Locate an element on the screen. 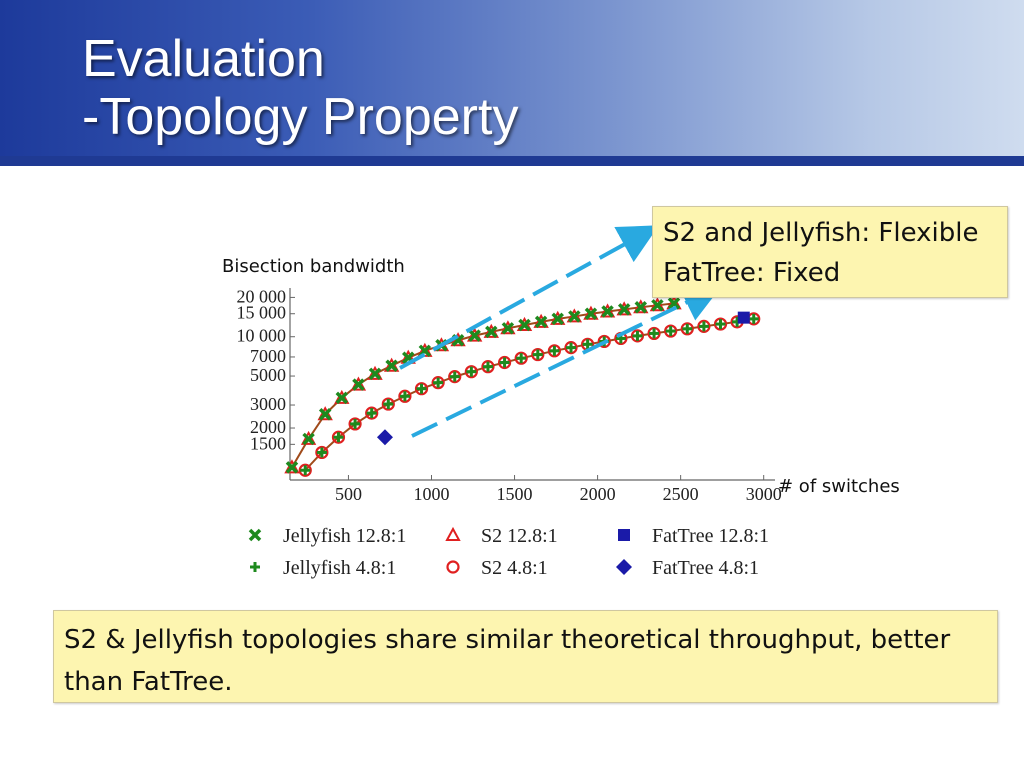 The image size is (1024, 768). legend-label: Jellyfish 12.8:1 is located at coordinates (344, 536).